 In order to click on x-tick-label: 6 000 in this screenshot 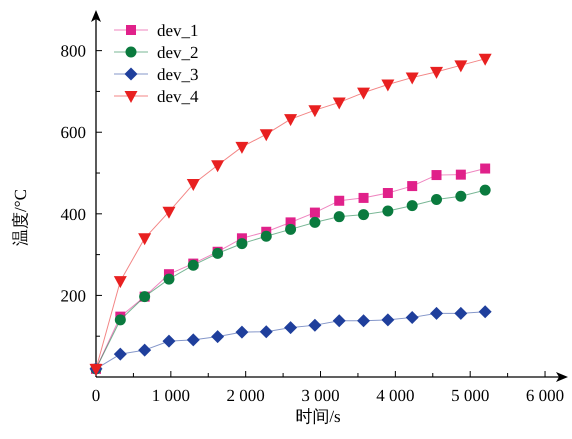, I will do `click(545, 395)`.